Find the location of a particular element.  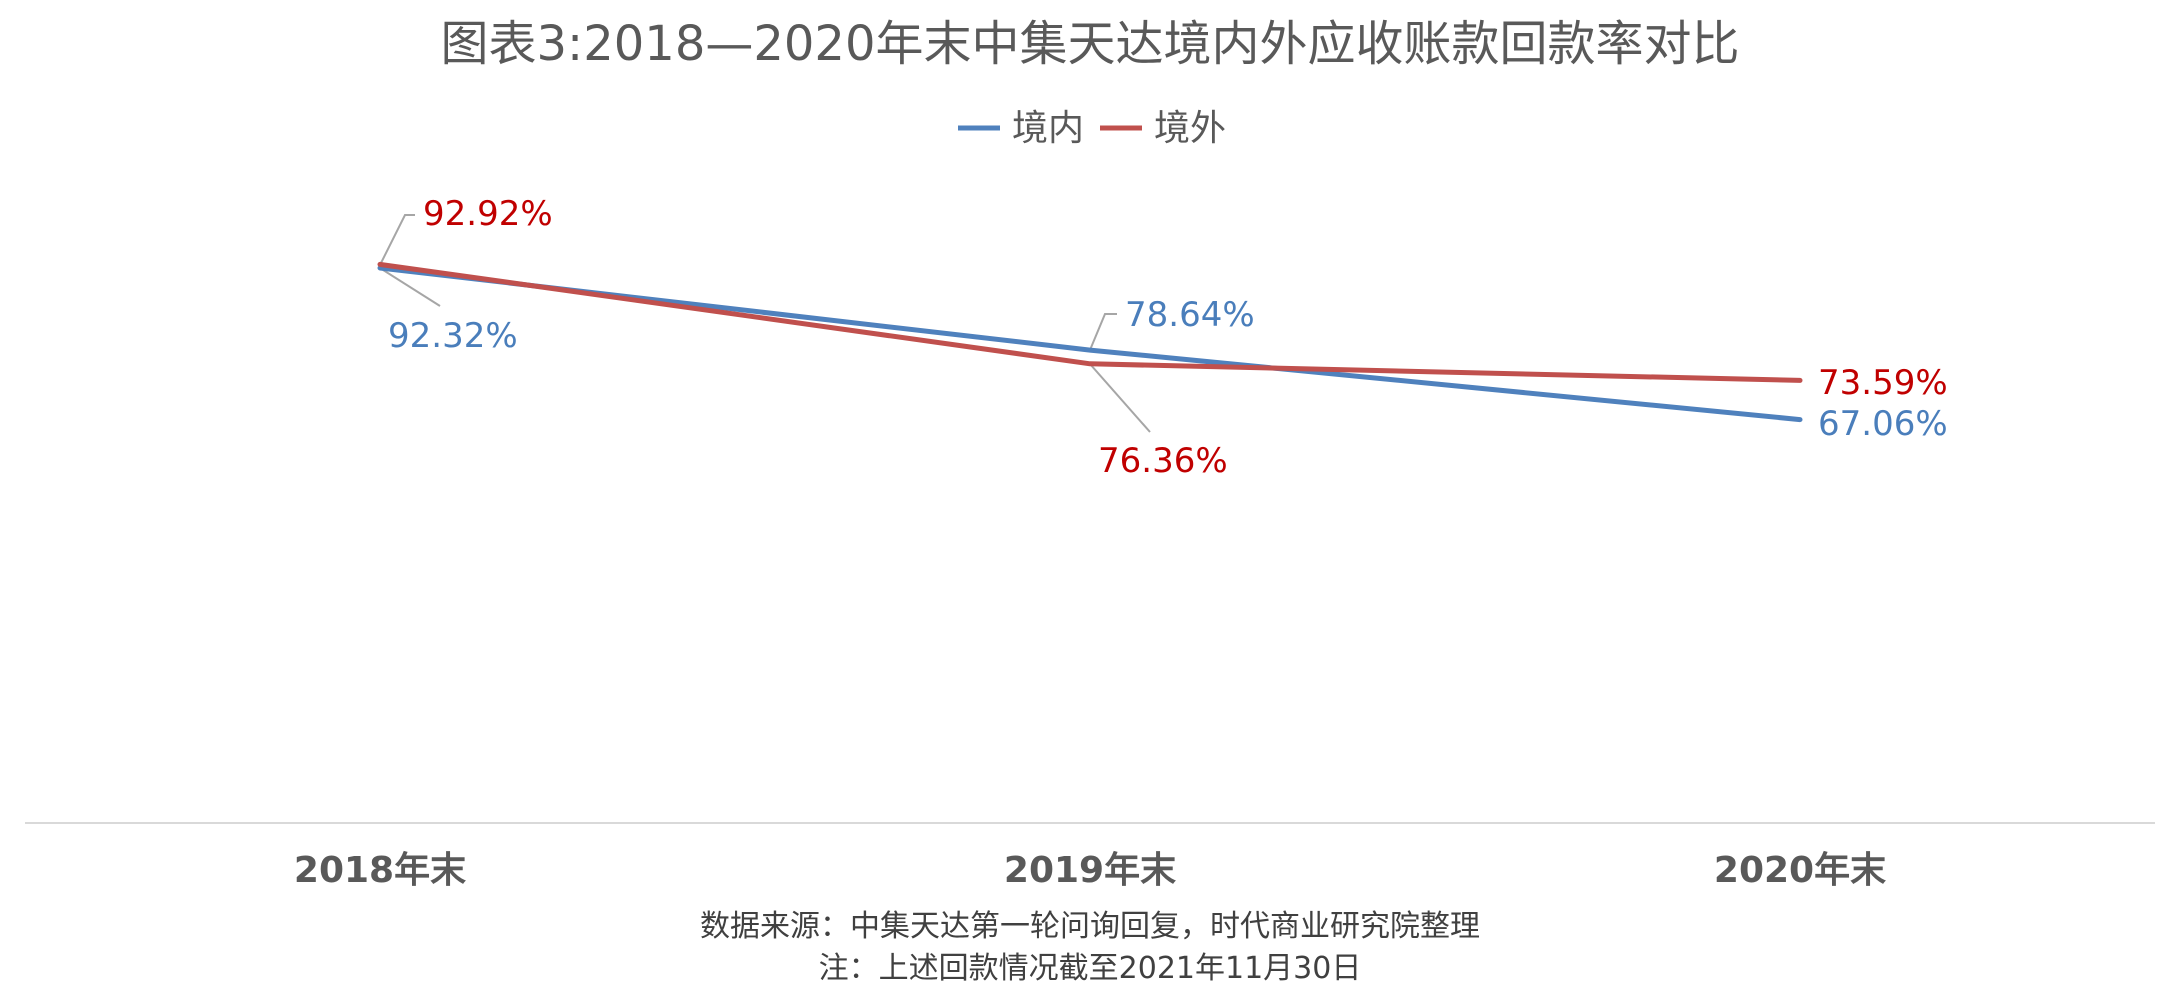

x-tick-label-2019: 2019年末 is located at coordinates (1090, 870).